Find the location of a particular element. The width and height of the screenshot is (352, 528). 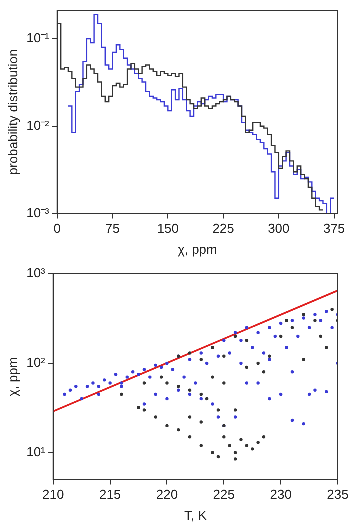

y-tick-label: 10⁻² is located at coordinates (38, 125).